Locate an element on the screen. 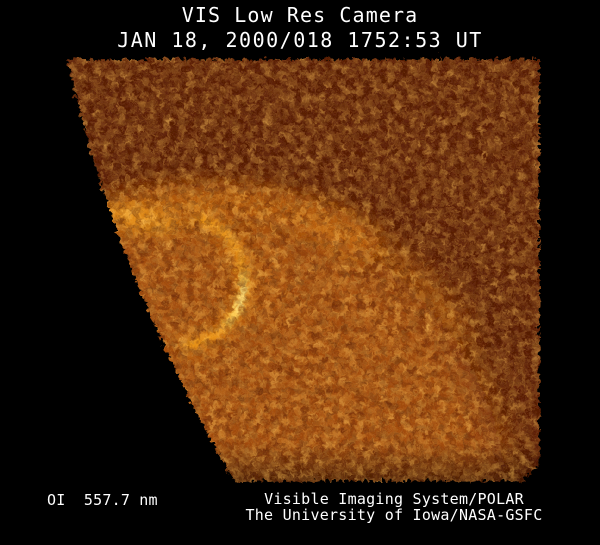  faint-auroral-arc is located at coordinates (264, 270).